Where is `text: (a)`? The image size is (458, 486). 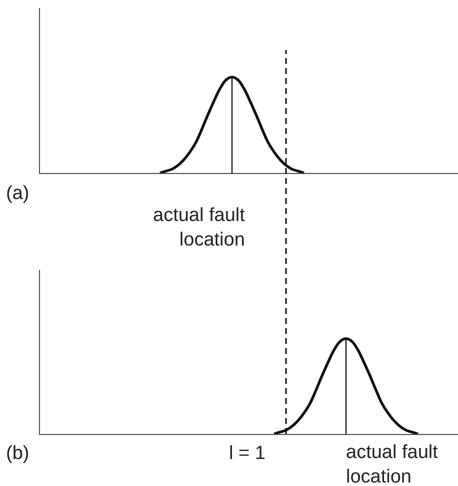
text: (a) is located at coordinates (18, 193).